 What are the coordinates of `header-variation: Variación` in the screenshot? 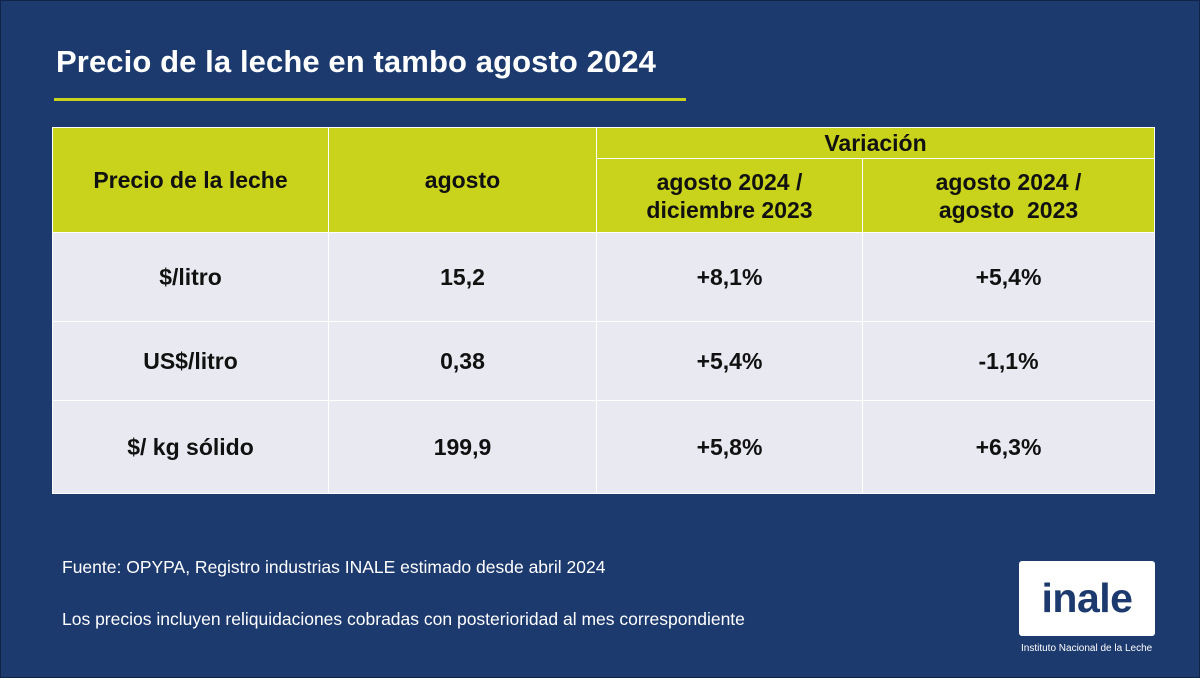 It's located at (875, 143).